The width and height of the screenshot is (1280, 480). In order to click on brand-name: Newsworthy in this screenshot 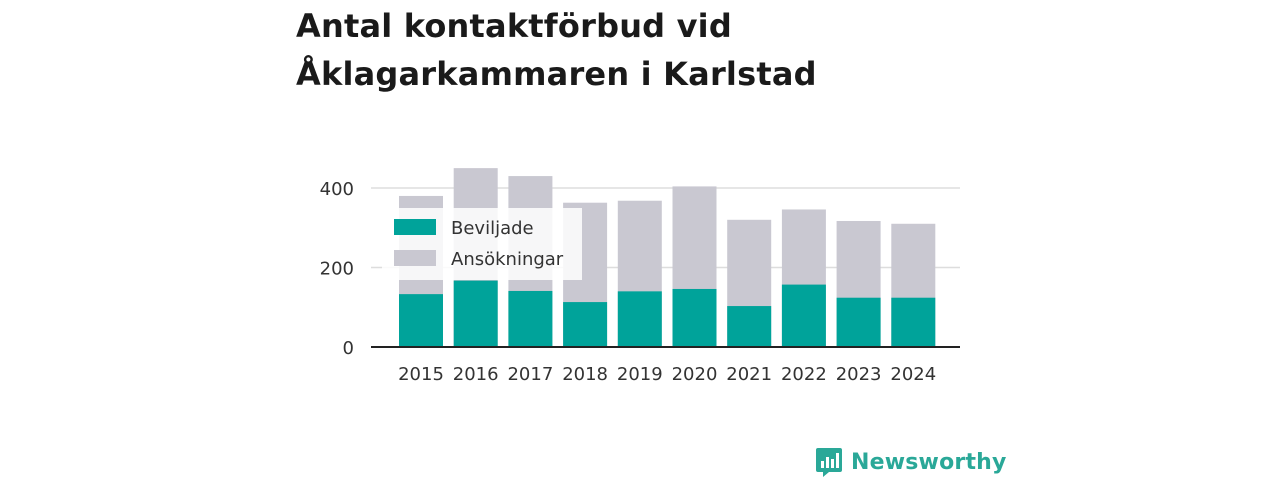, I will do `click(929, 462)`.